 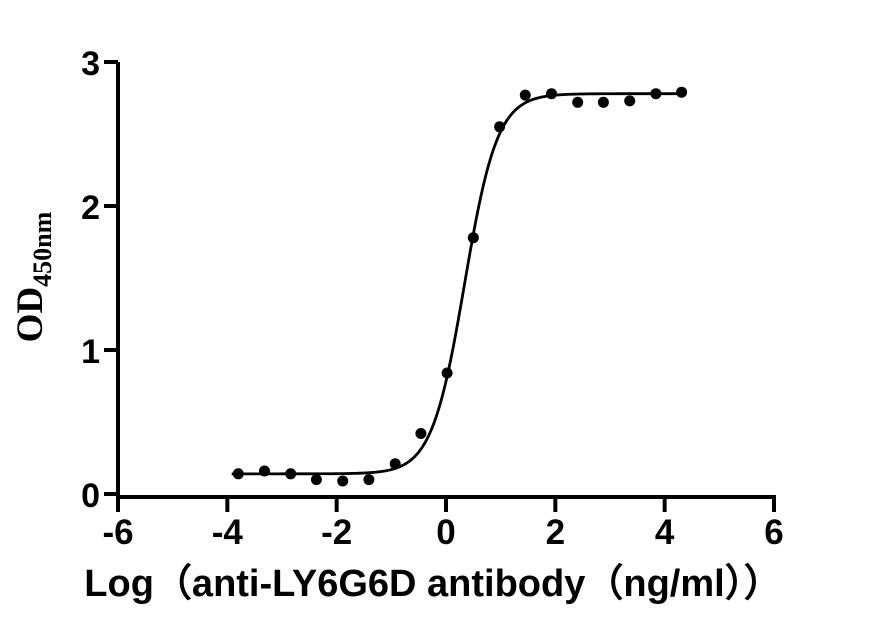 I want to click on x-axis-title: Log（anti-LY6G6D antibody（ng/ml））, so click(x=432, y=584).